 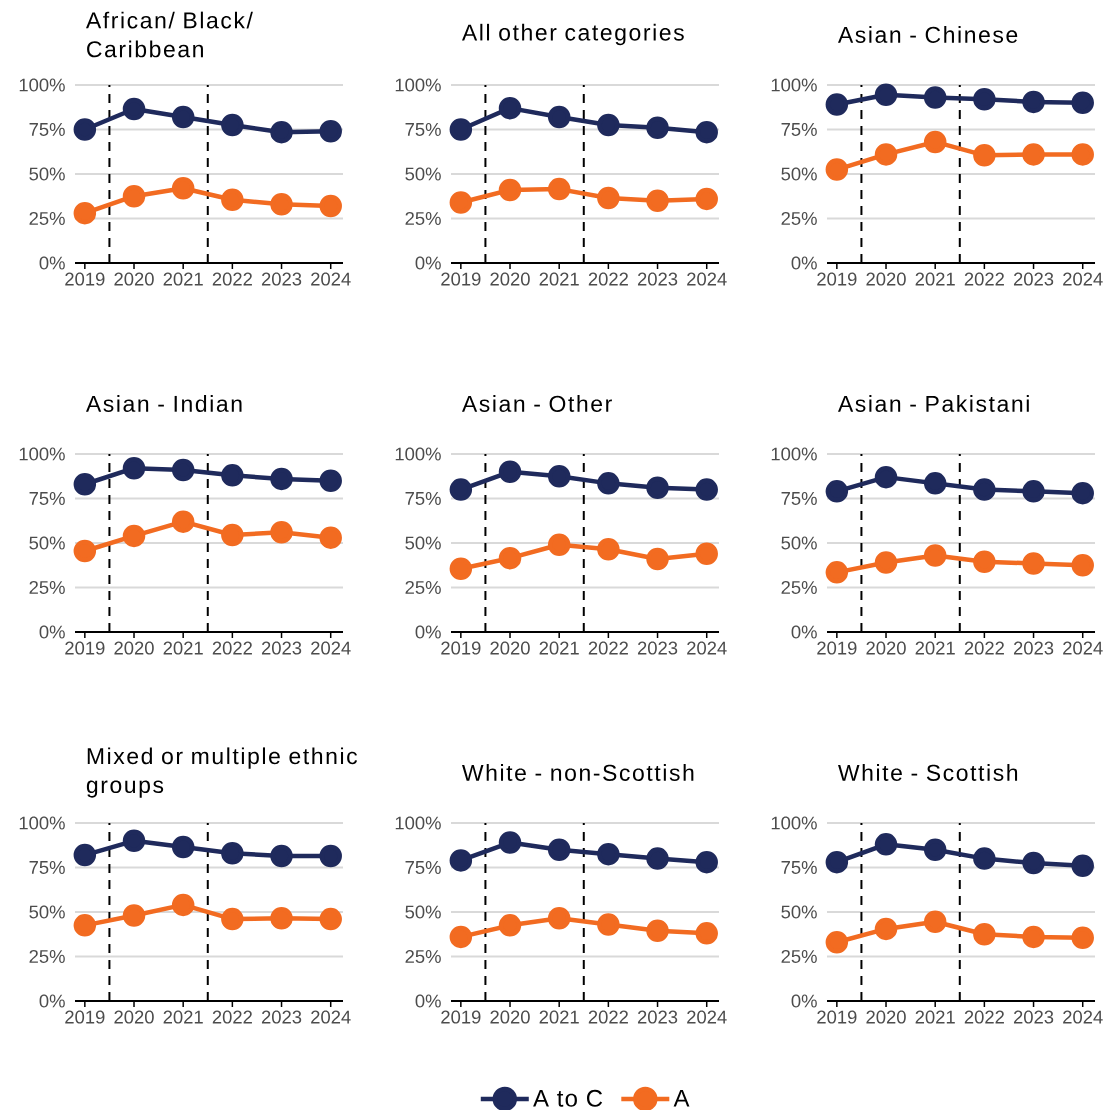 I want to click on x-tick-label: 2019, so click(x=85, y=279).